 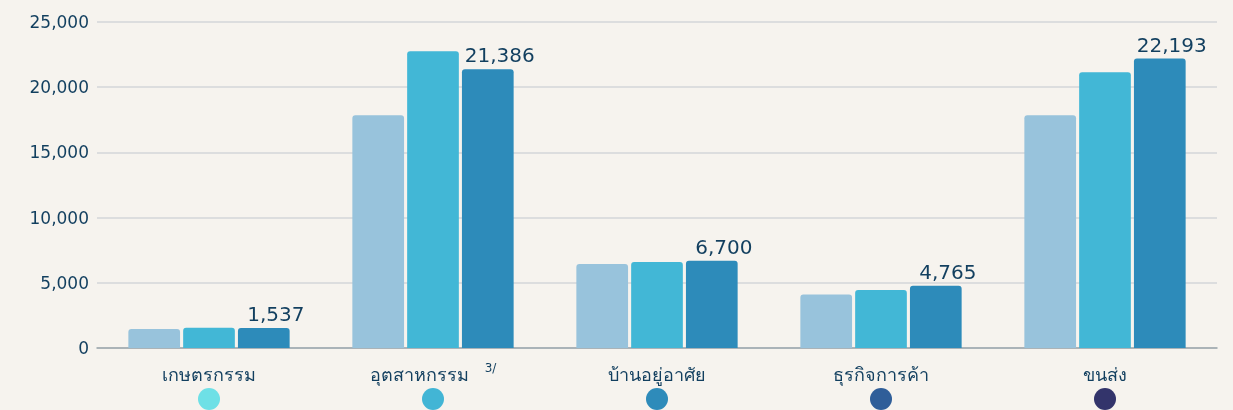 I want to click on y-tick-label: 5,000, so click(x=64, y=282).